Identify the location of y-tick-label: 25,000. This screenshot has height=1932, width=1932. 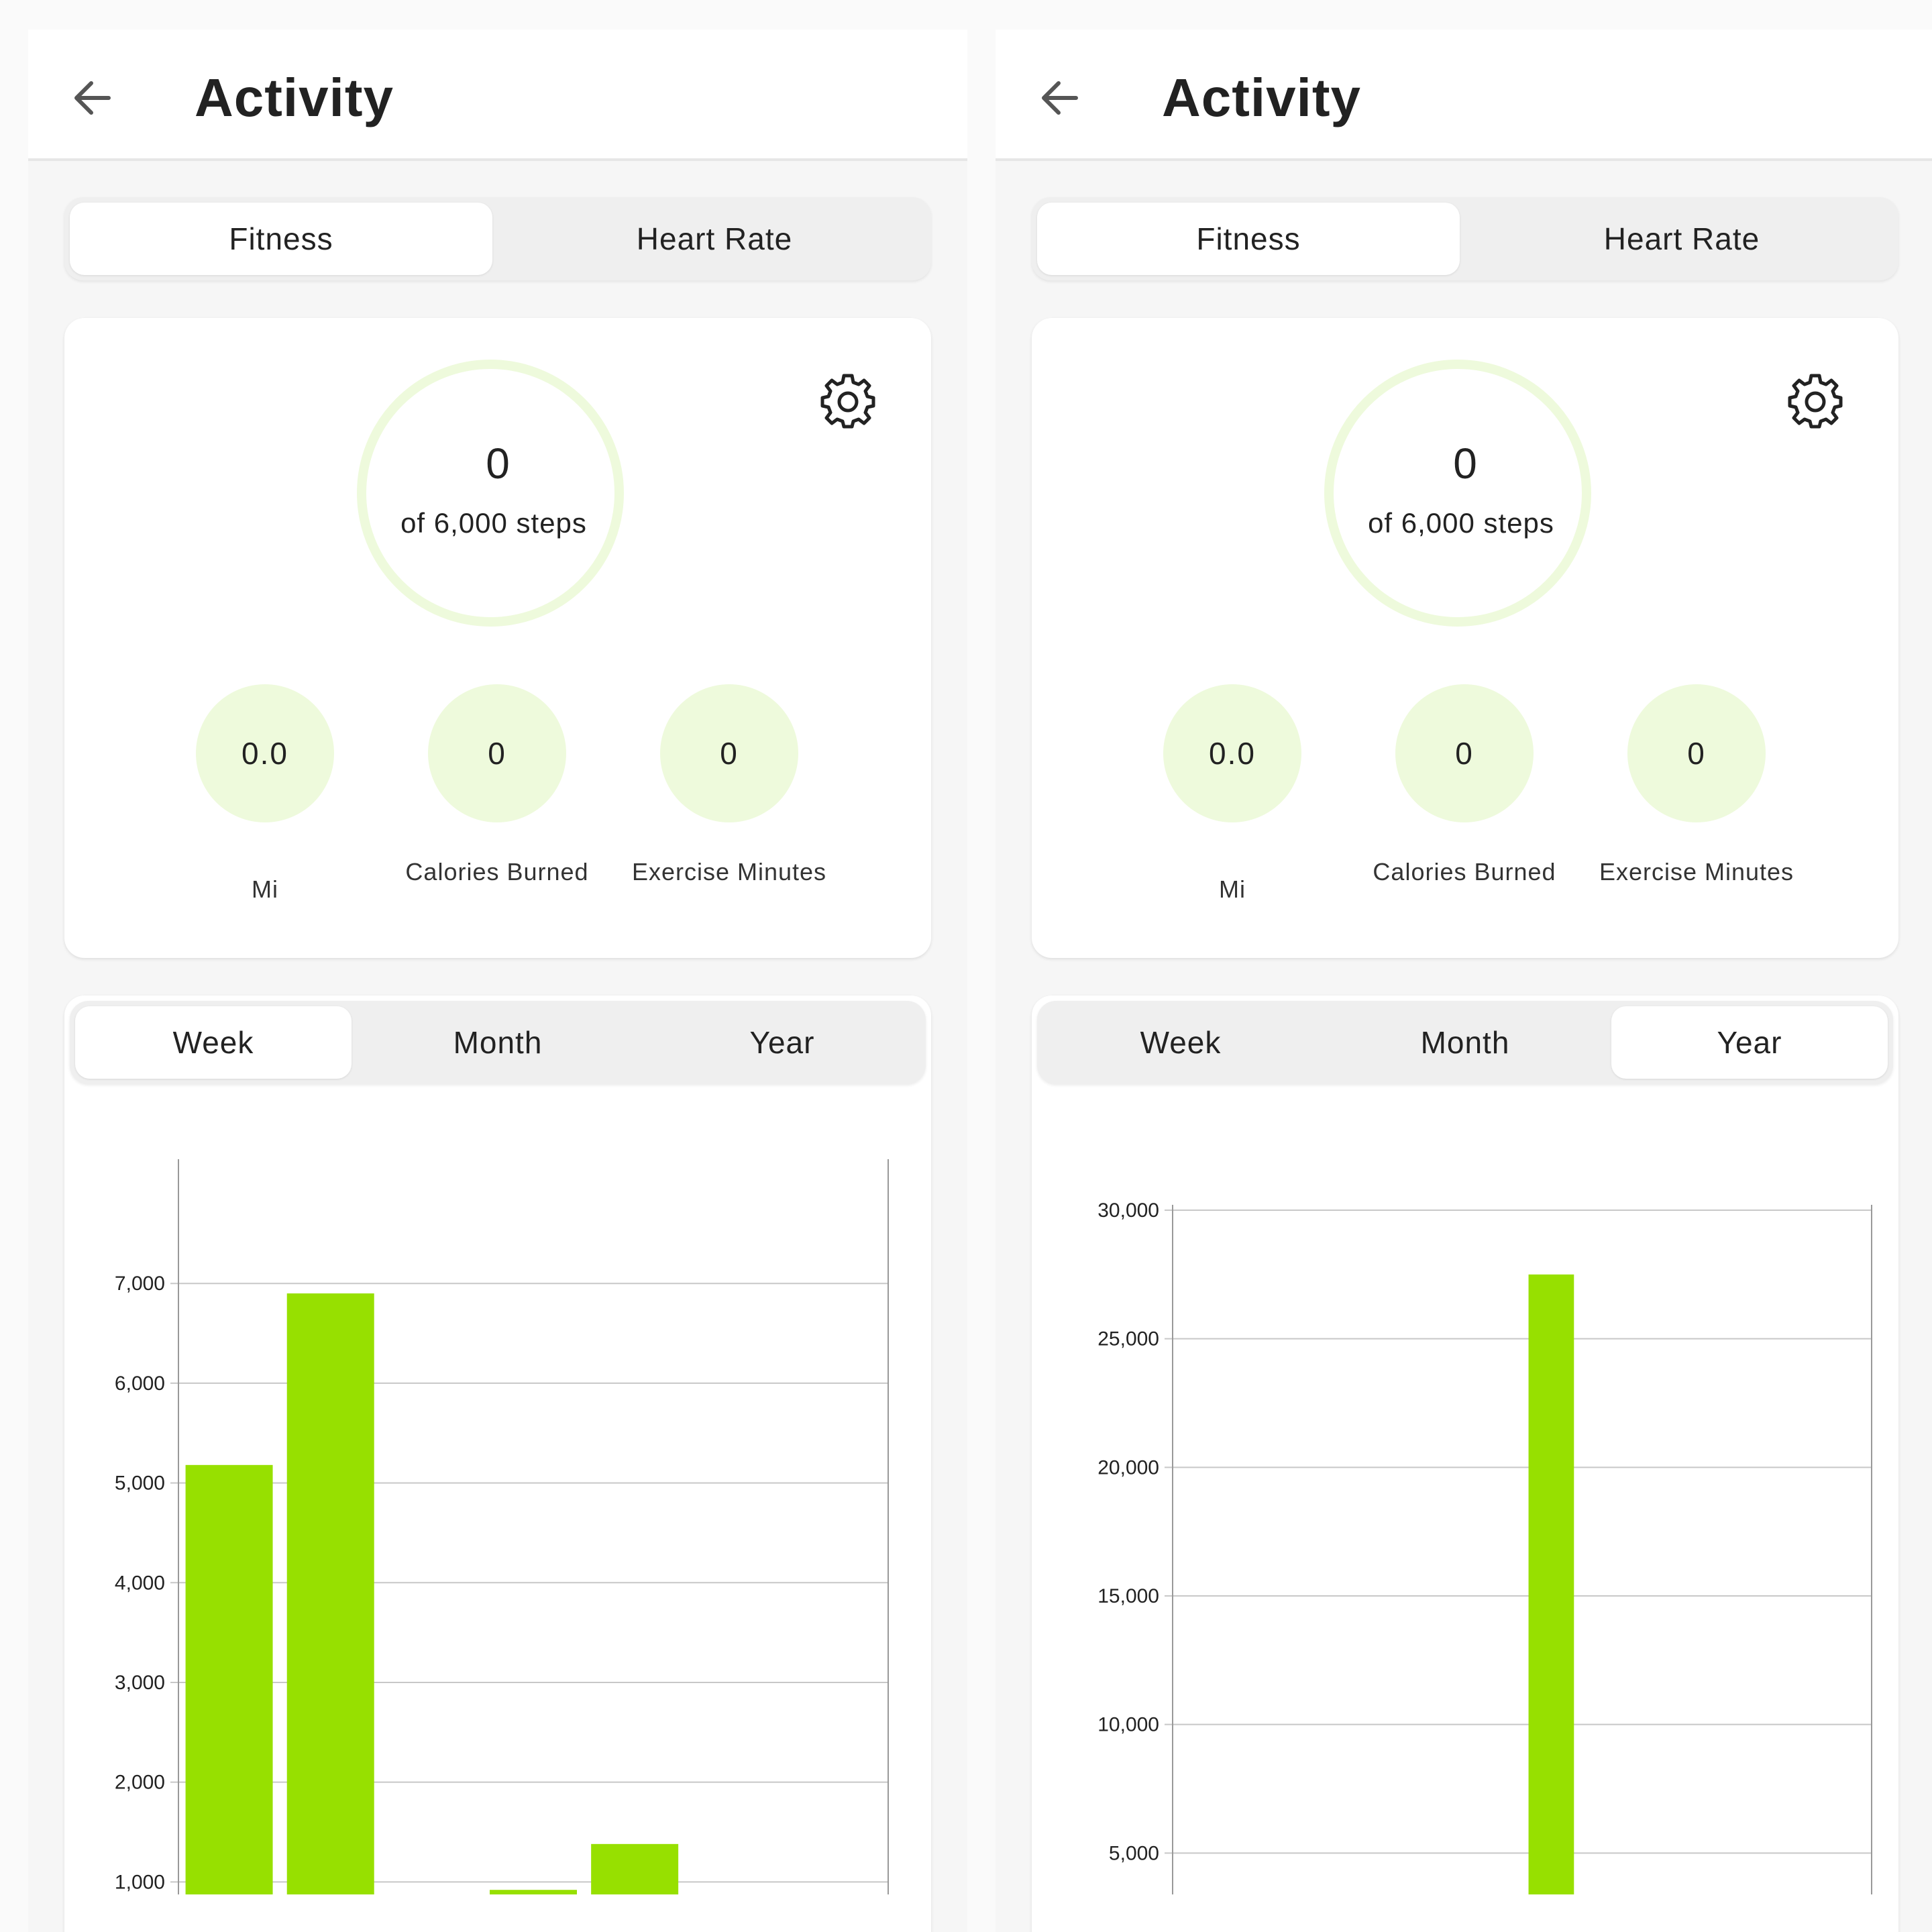
(1128, 1339).